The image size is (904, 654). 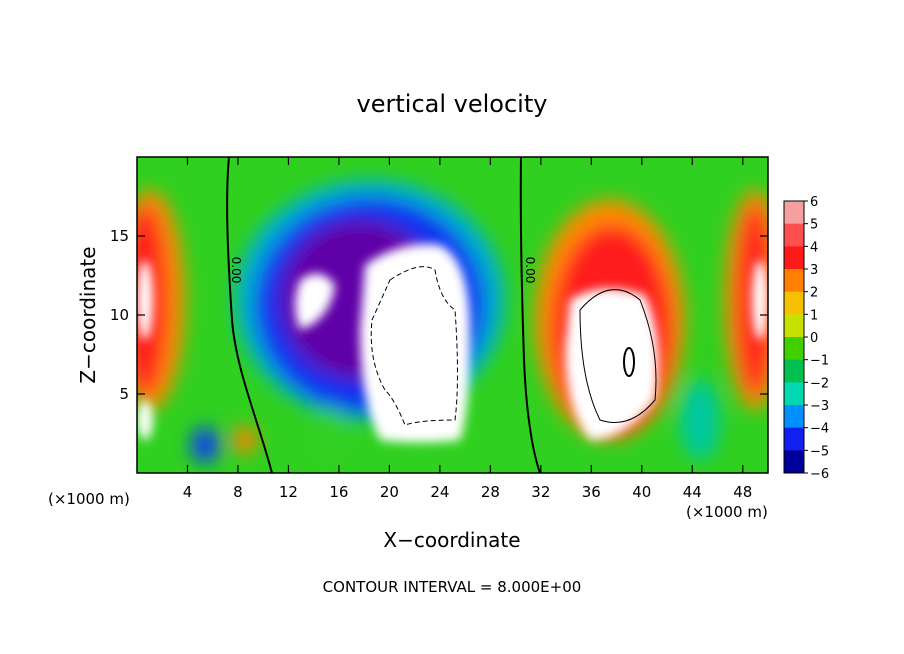 What do you see at coordinates (439, 492) in the screenshot?
I see `x-tick-label: 24` at bounding box center [439, 492].